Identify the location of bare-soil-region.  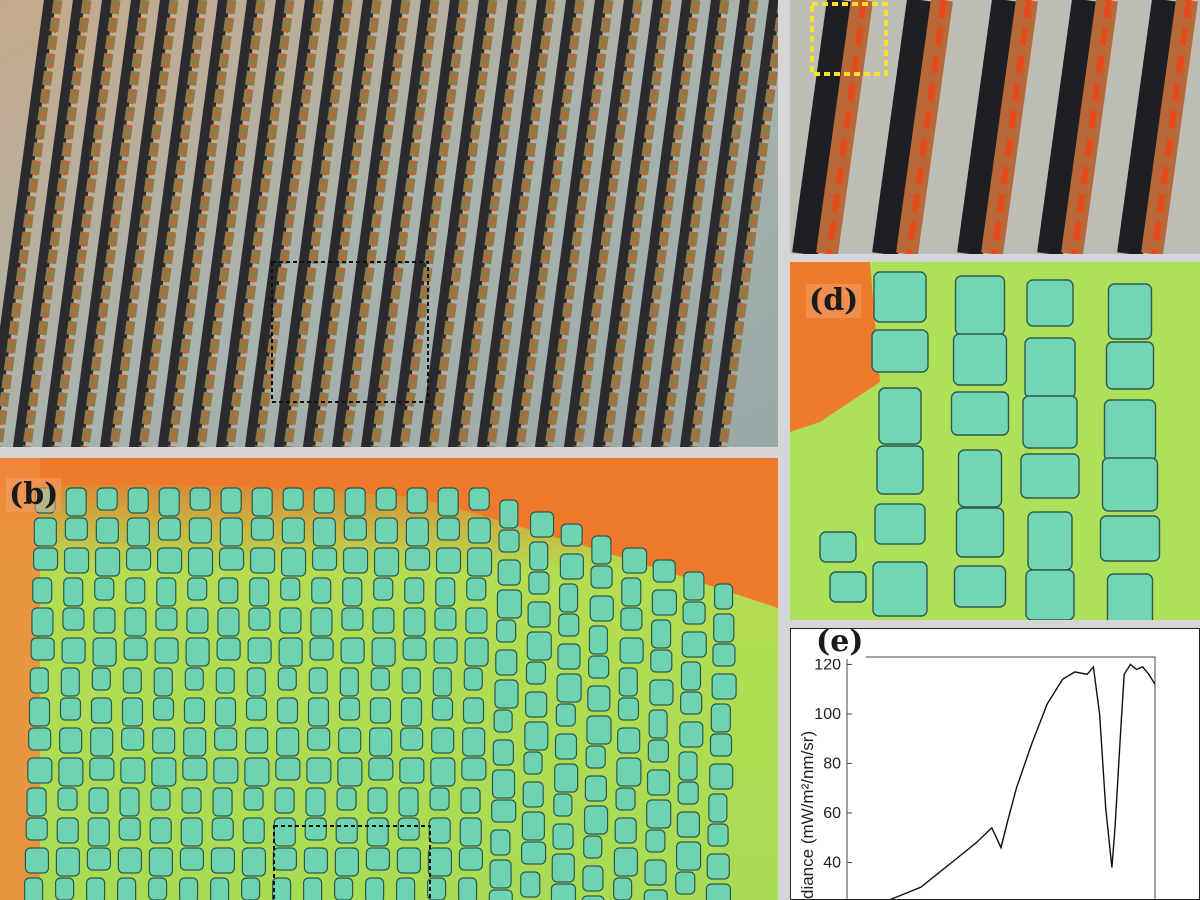
(389, 533).